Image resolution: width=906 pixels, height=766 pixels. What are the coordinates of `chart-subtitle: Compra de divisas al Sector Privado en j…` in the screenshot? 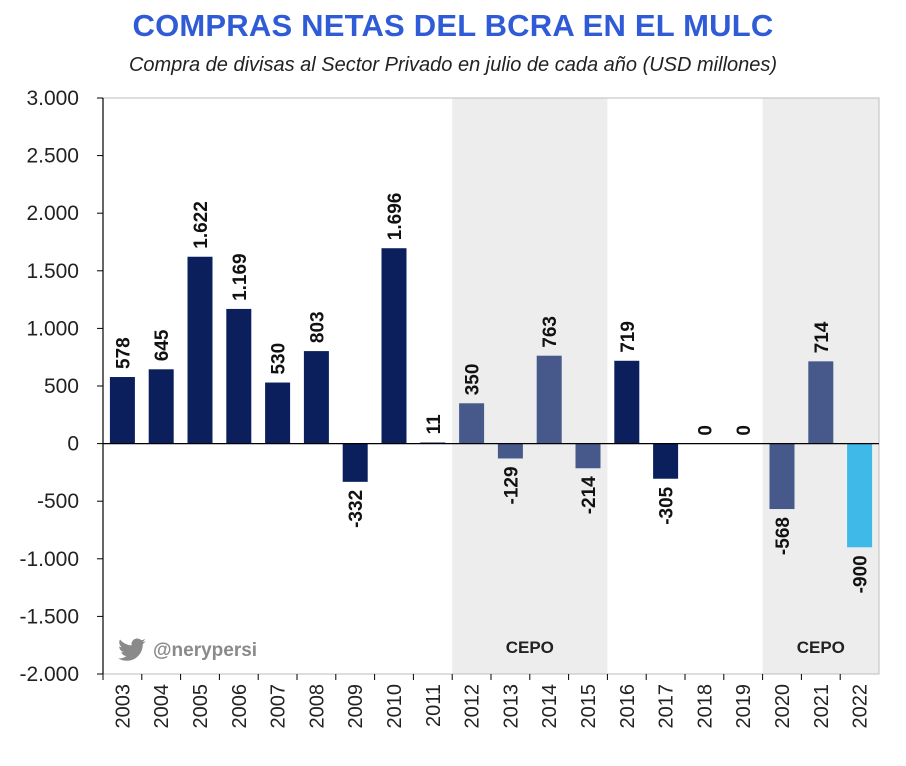 It's located at (453, 65).